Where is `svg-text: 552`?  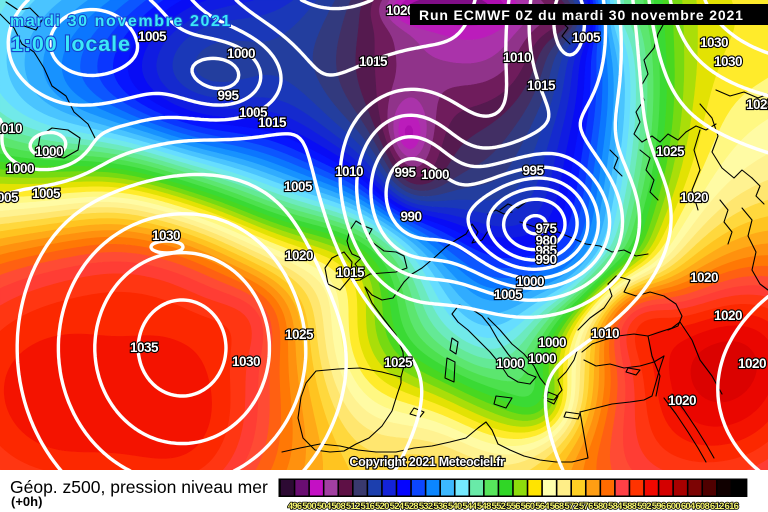
svg-text: 552 is located at coordinates (499, 506).